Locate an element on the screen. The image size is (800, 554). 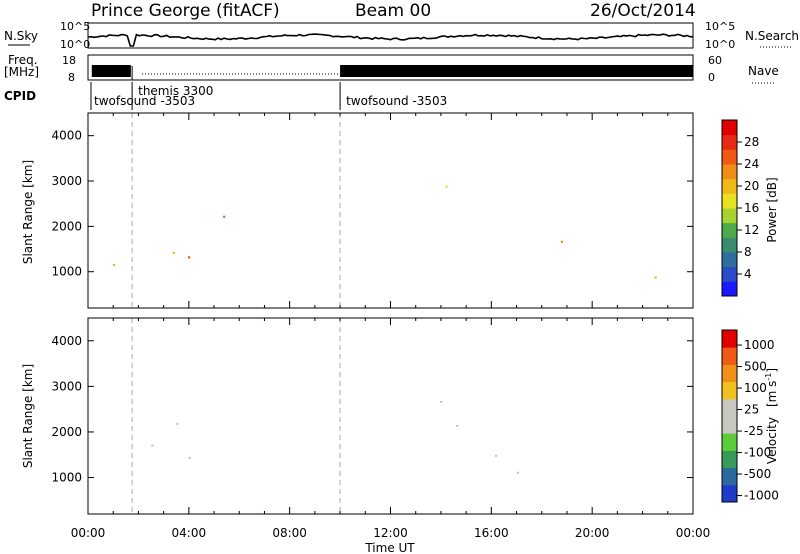
velocity-colorbar-frame is located at coordinates (729, 416).